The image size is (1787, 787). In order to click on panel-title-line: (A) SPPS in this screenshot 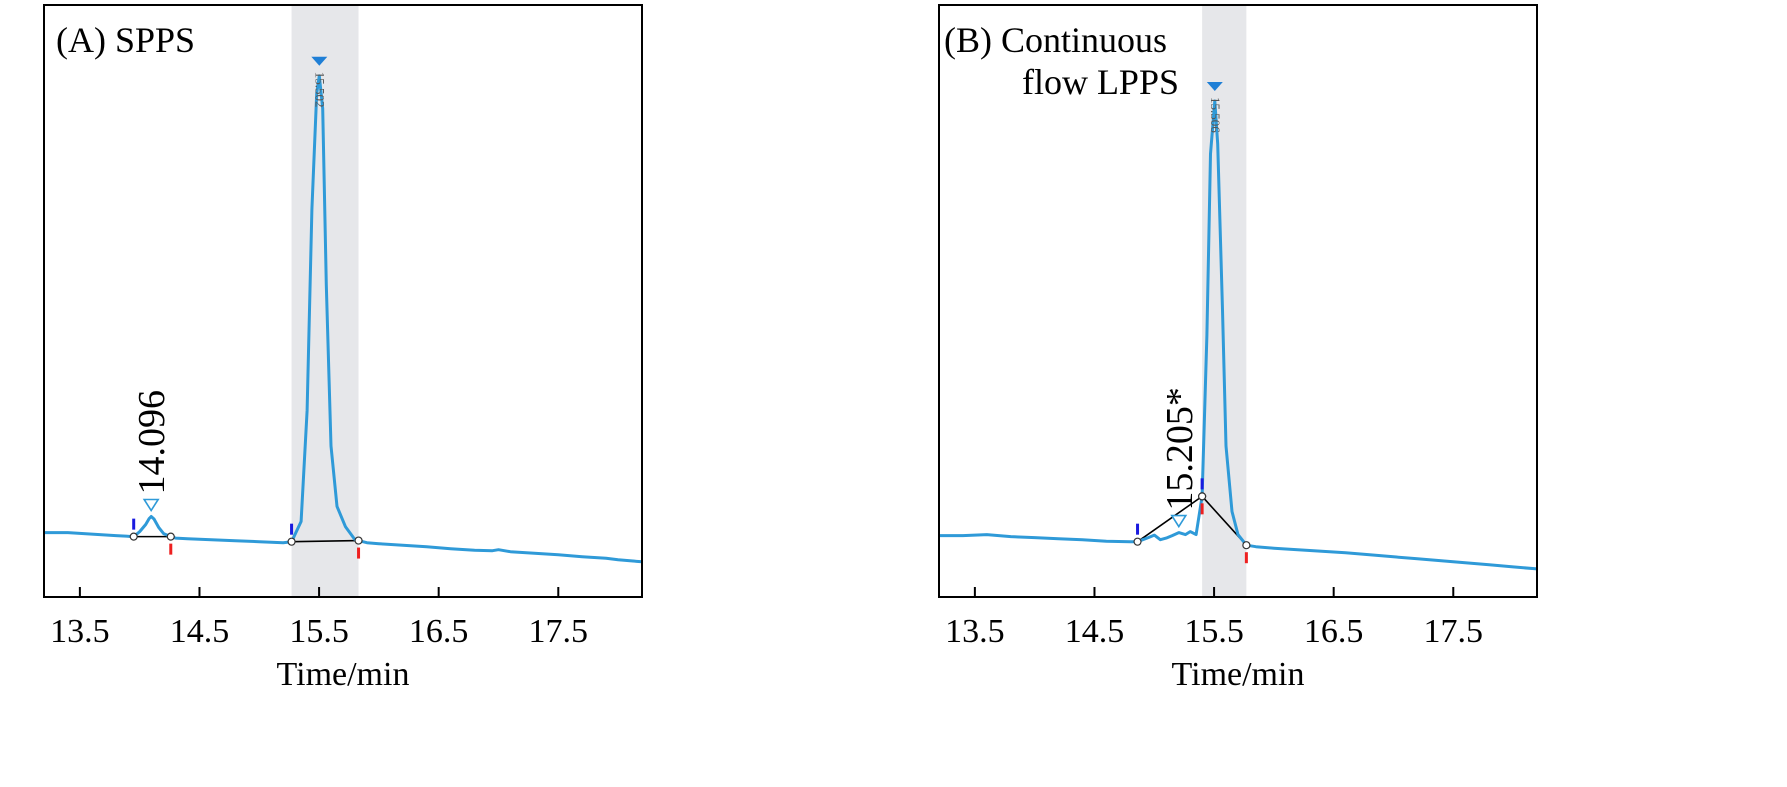, I will do `click(125, 40)`.